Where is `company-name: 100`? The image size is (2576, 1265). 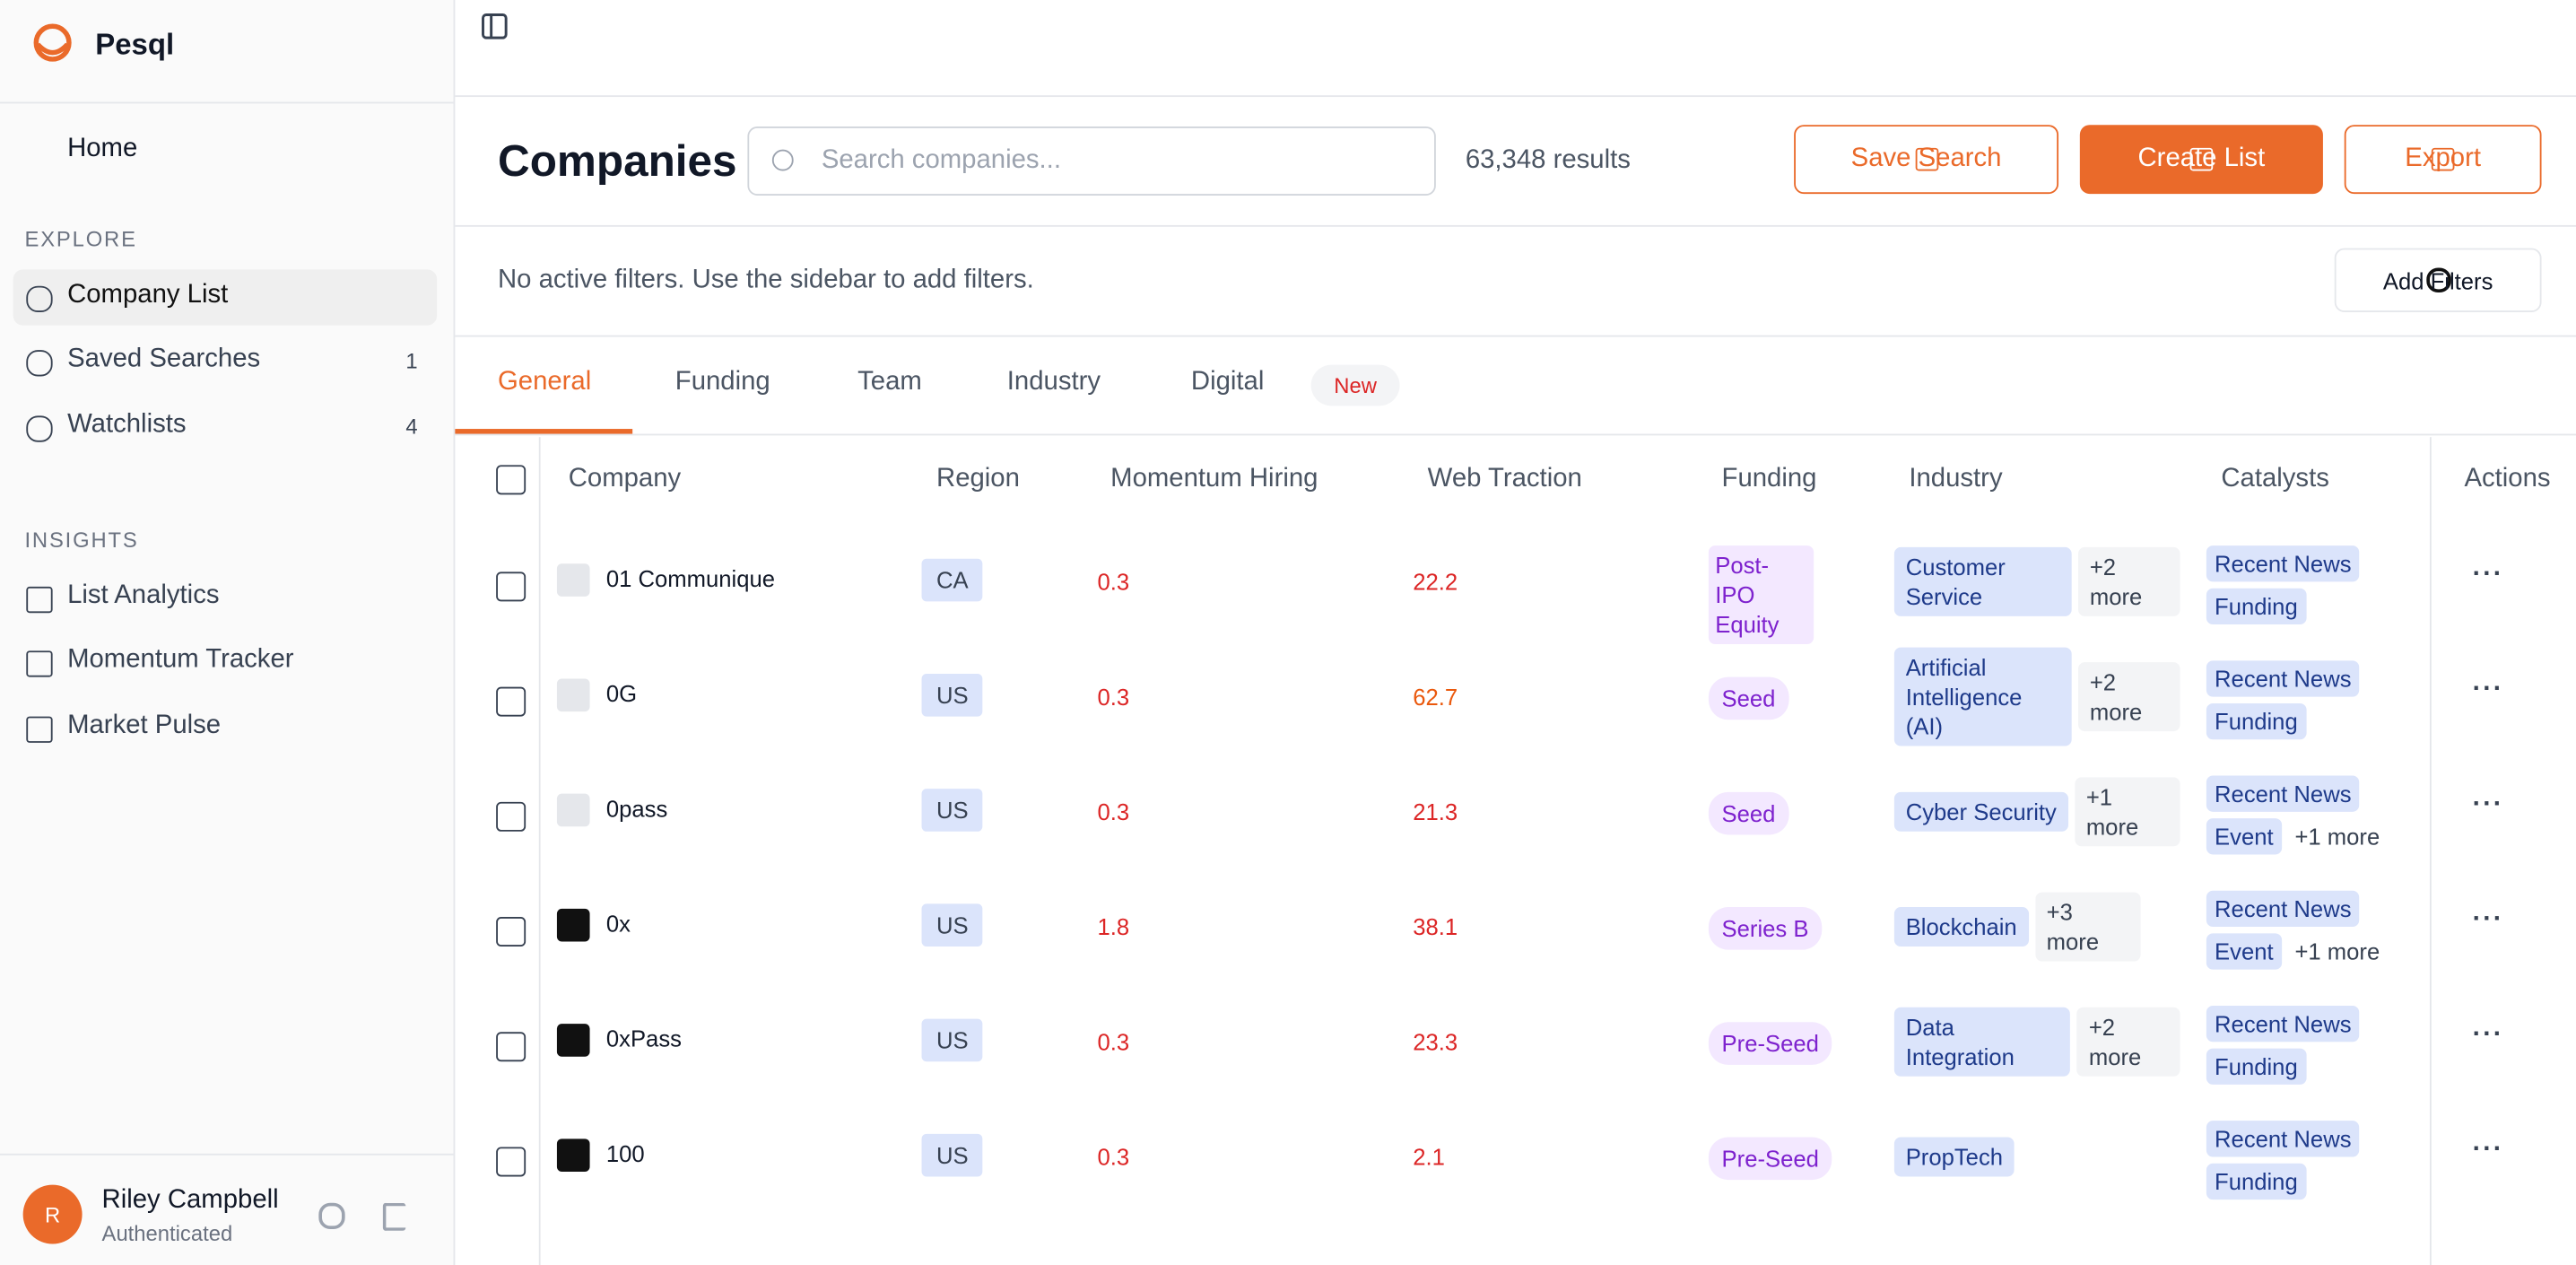
company-name: 100 is located at coordinates (625, 1153).